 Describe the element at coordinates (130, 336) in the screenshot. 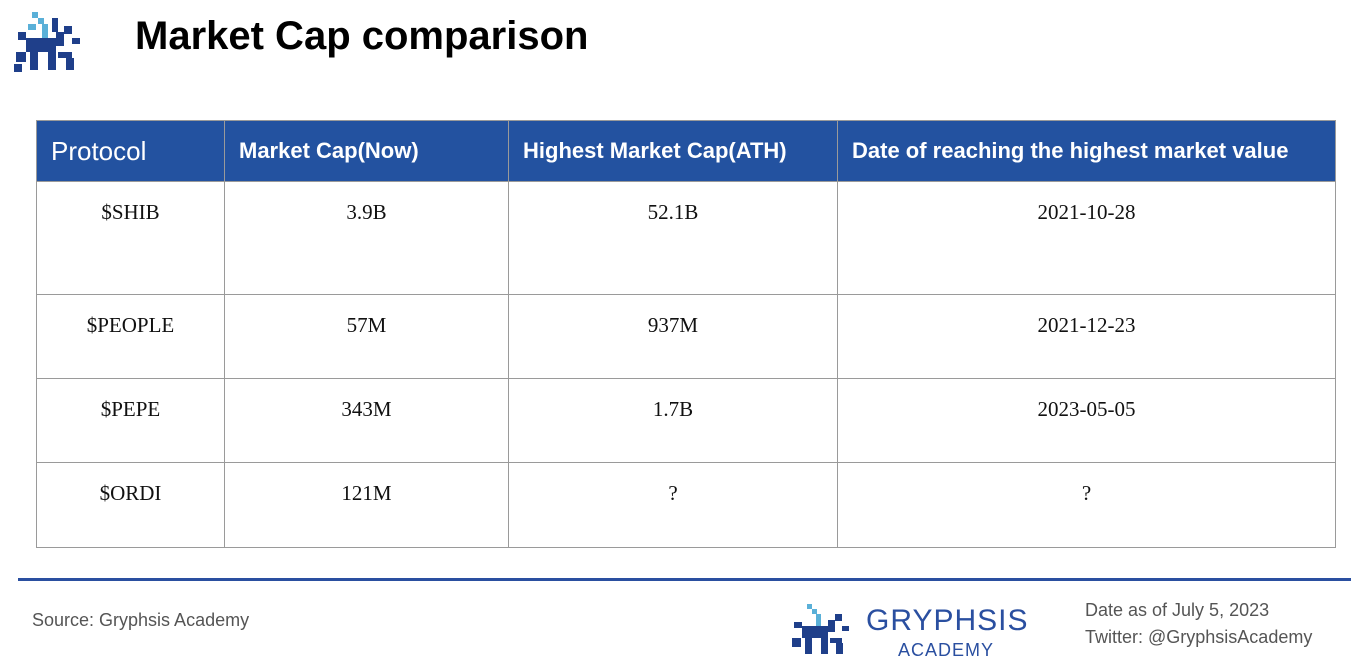

I see `table-cell: $PEOPLE` at that location.